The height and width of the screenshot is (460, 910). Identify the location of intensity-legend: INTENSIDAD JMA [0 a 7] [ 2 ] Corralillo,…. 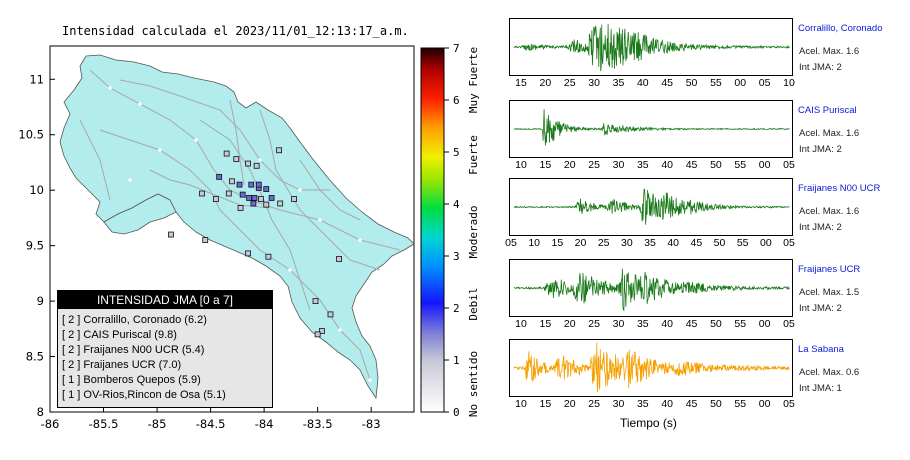
(165, 349).